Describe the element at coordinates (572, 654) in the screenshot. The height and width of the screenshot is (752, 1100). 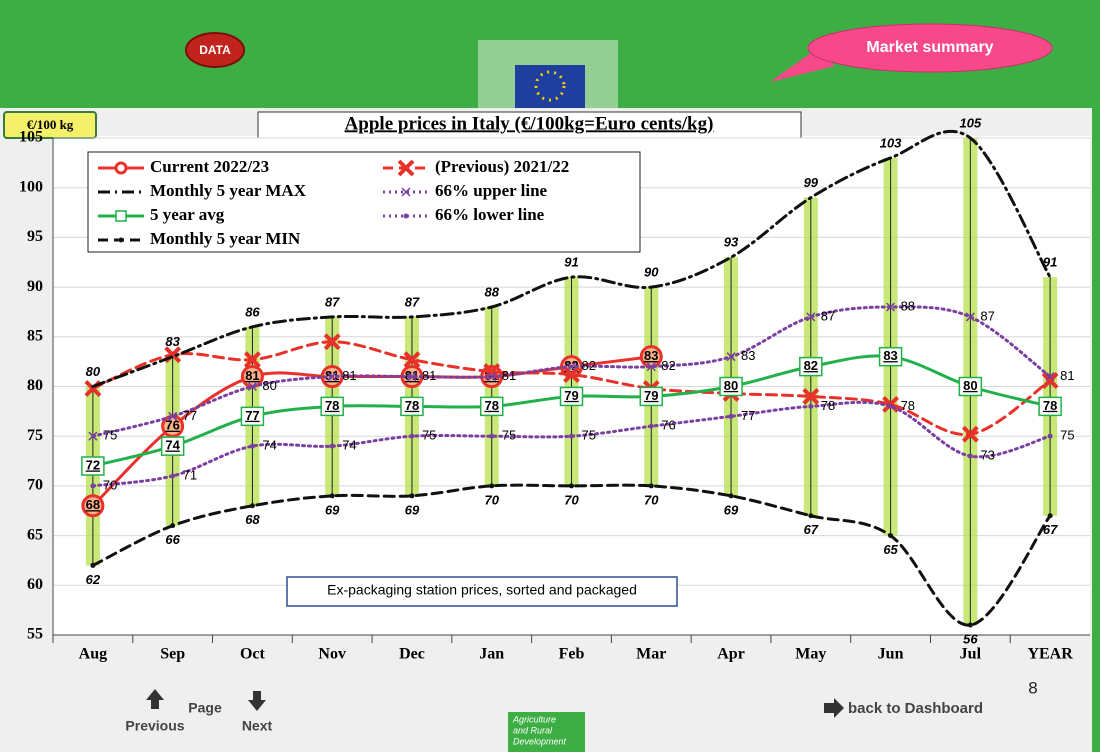
I see `x-tick-label: Feb` at that location.